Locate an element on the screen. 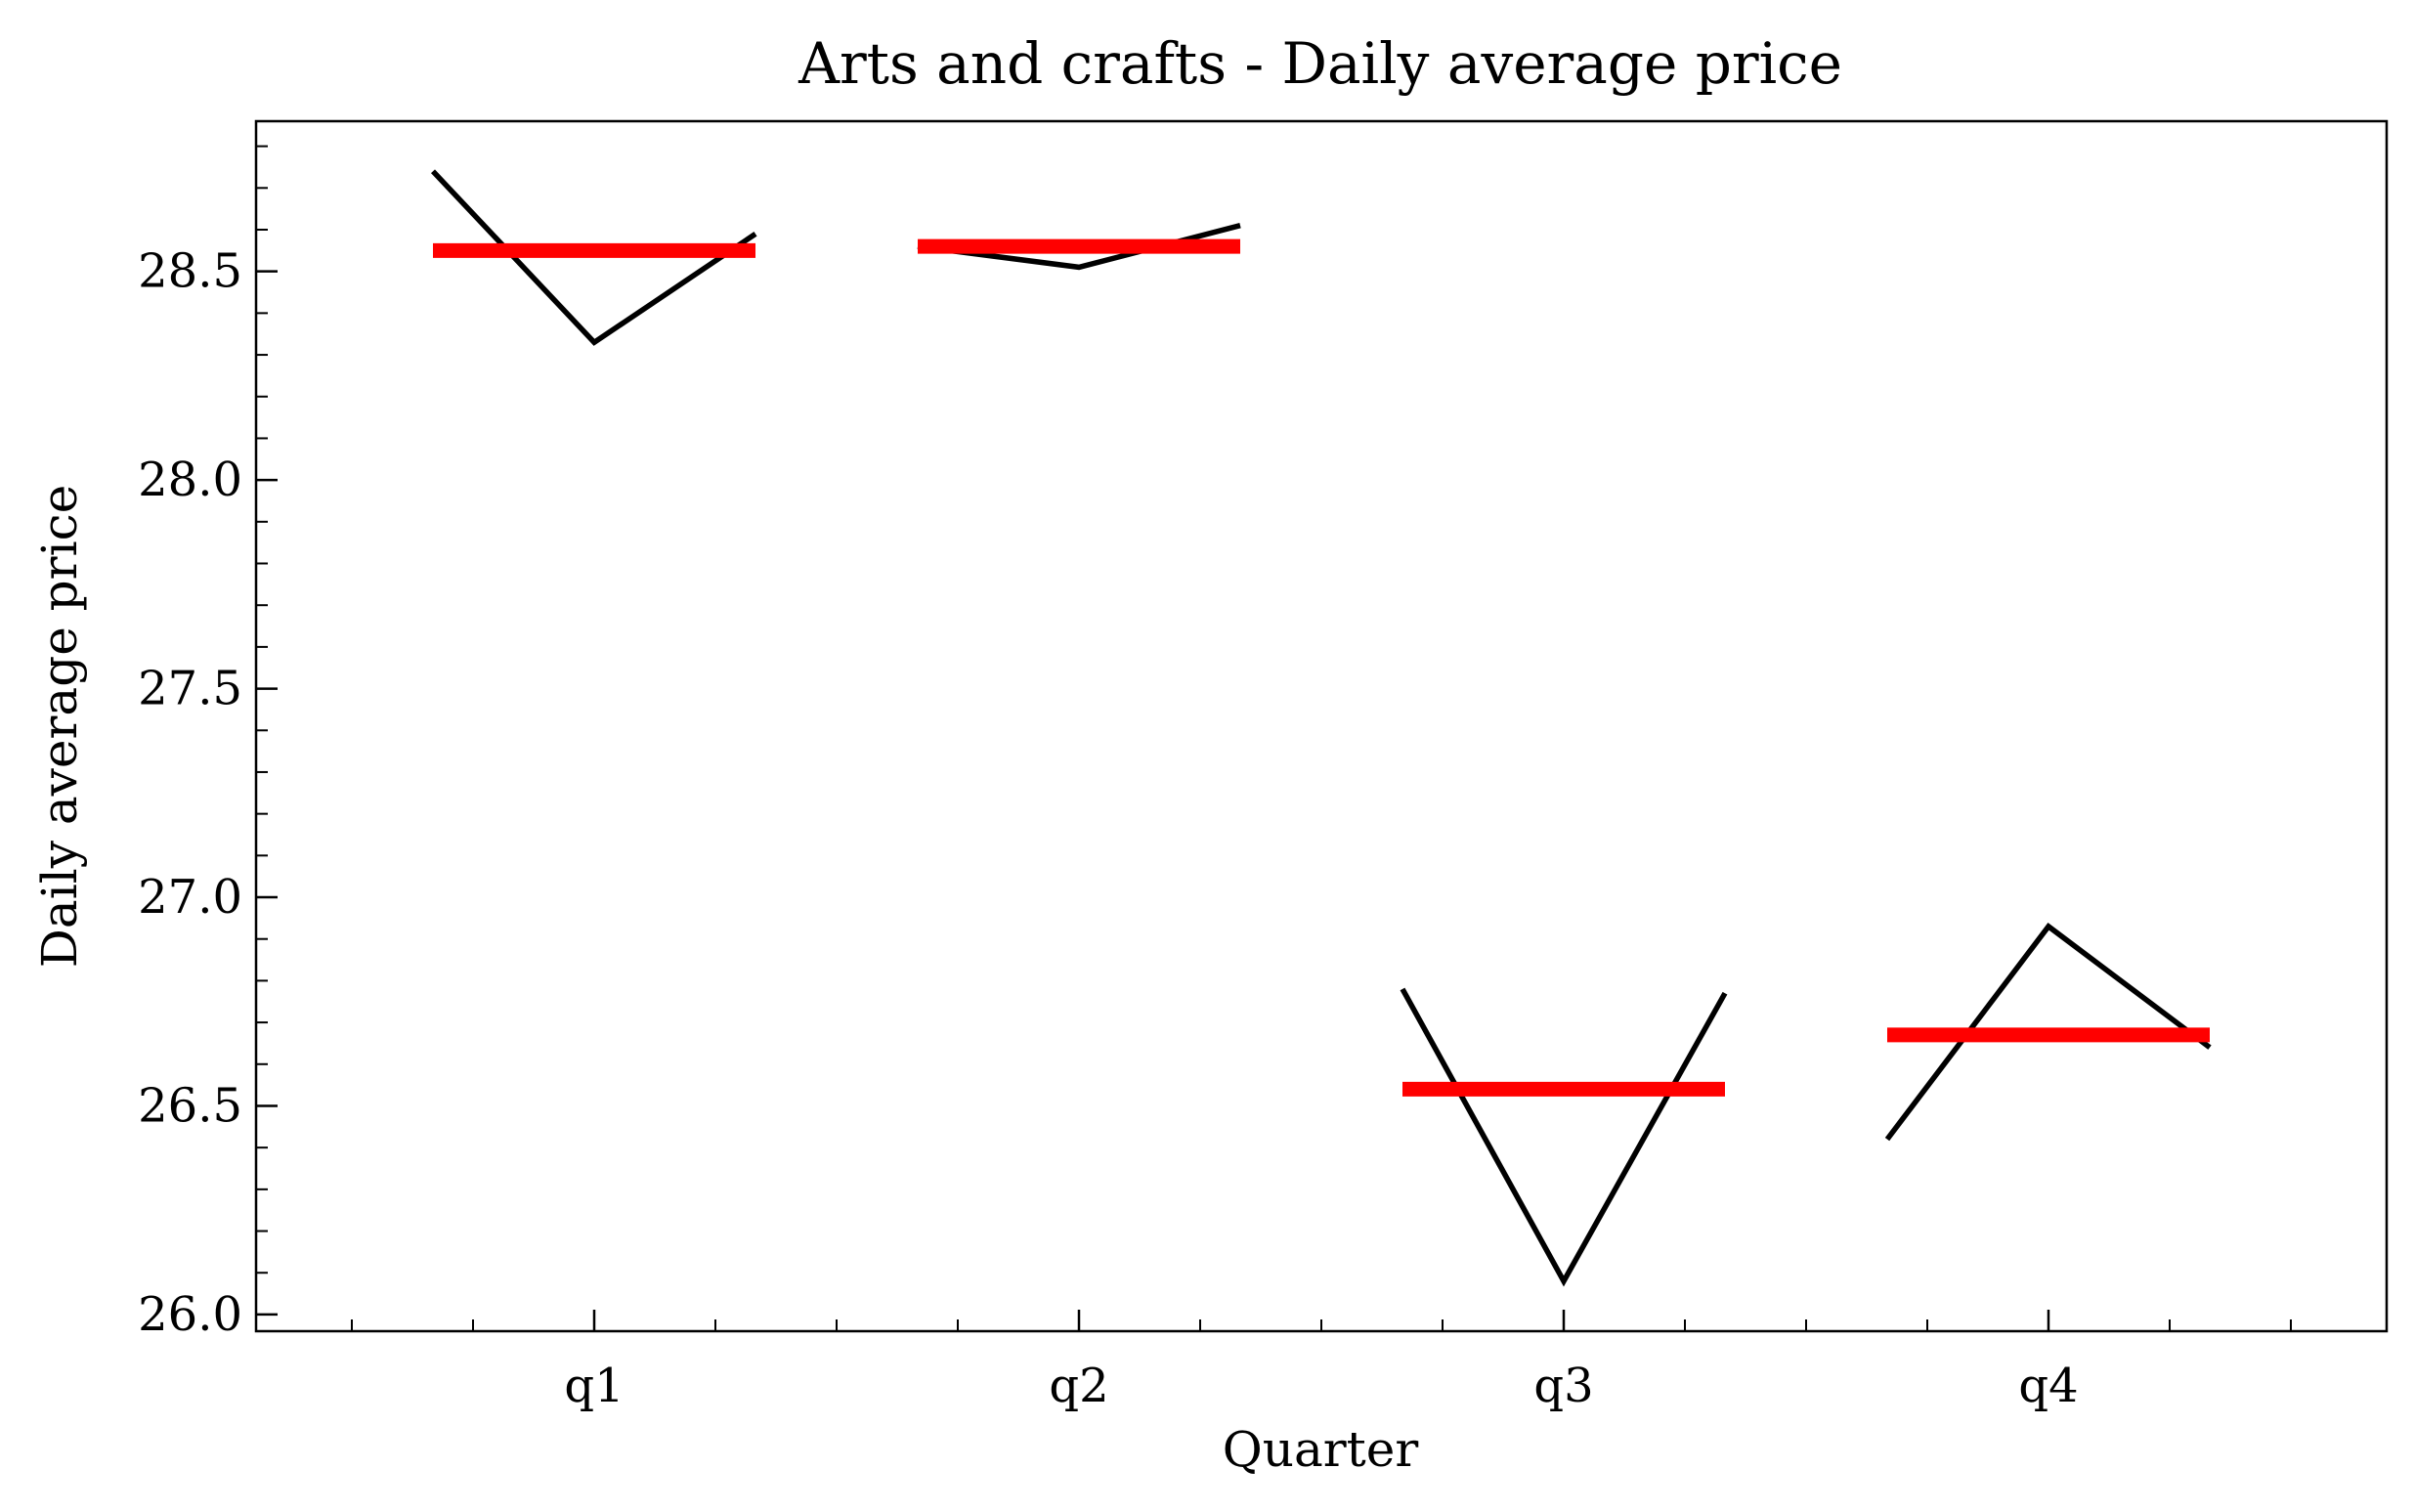  x-tick-label: q3 is located at coordinates (1563, 1386).